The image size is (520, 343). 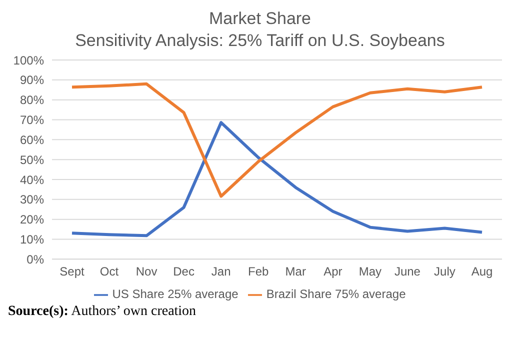 What do you see at coordinates (73, 271) in the screenshot?
I see `x-tick-label: Sept` at bounding box center [73, 271].